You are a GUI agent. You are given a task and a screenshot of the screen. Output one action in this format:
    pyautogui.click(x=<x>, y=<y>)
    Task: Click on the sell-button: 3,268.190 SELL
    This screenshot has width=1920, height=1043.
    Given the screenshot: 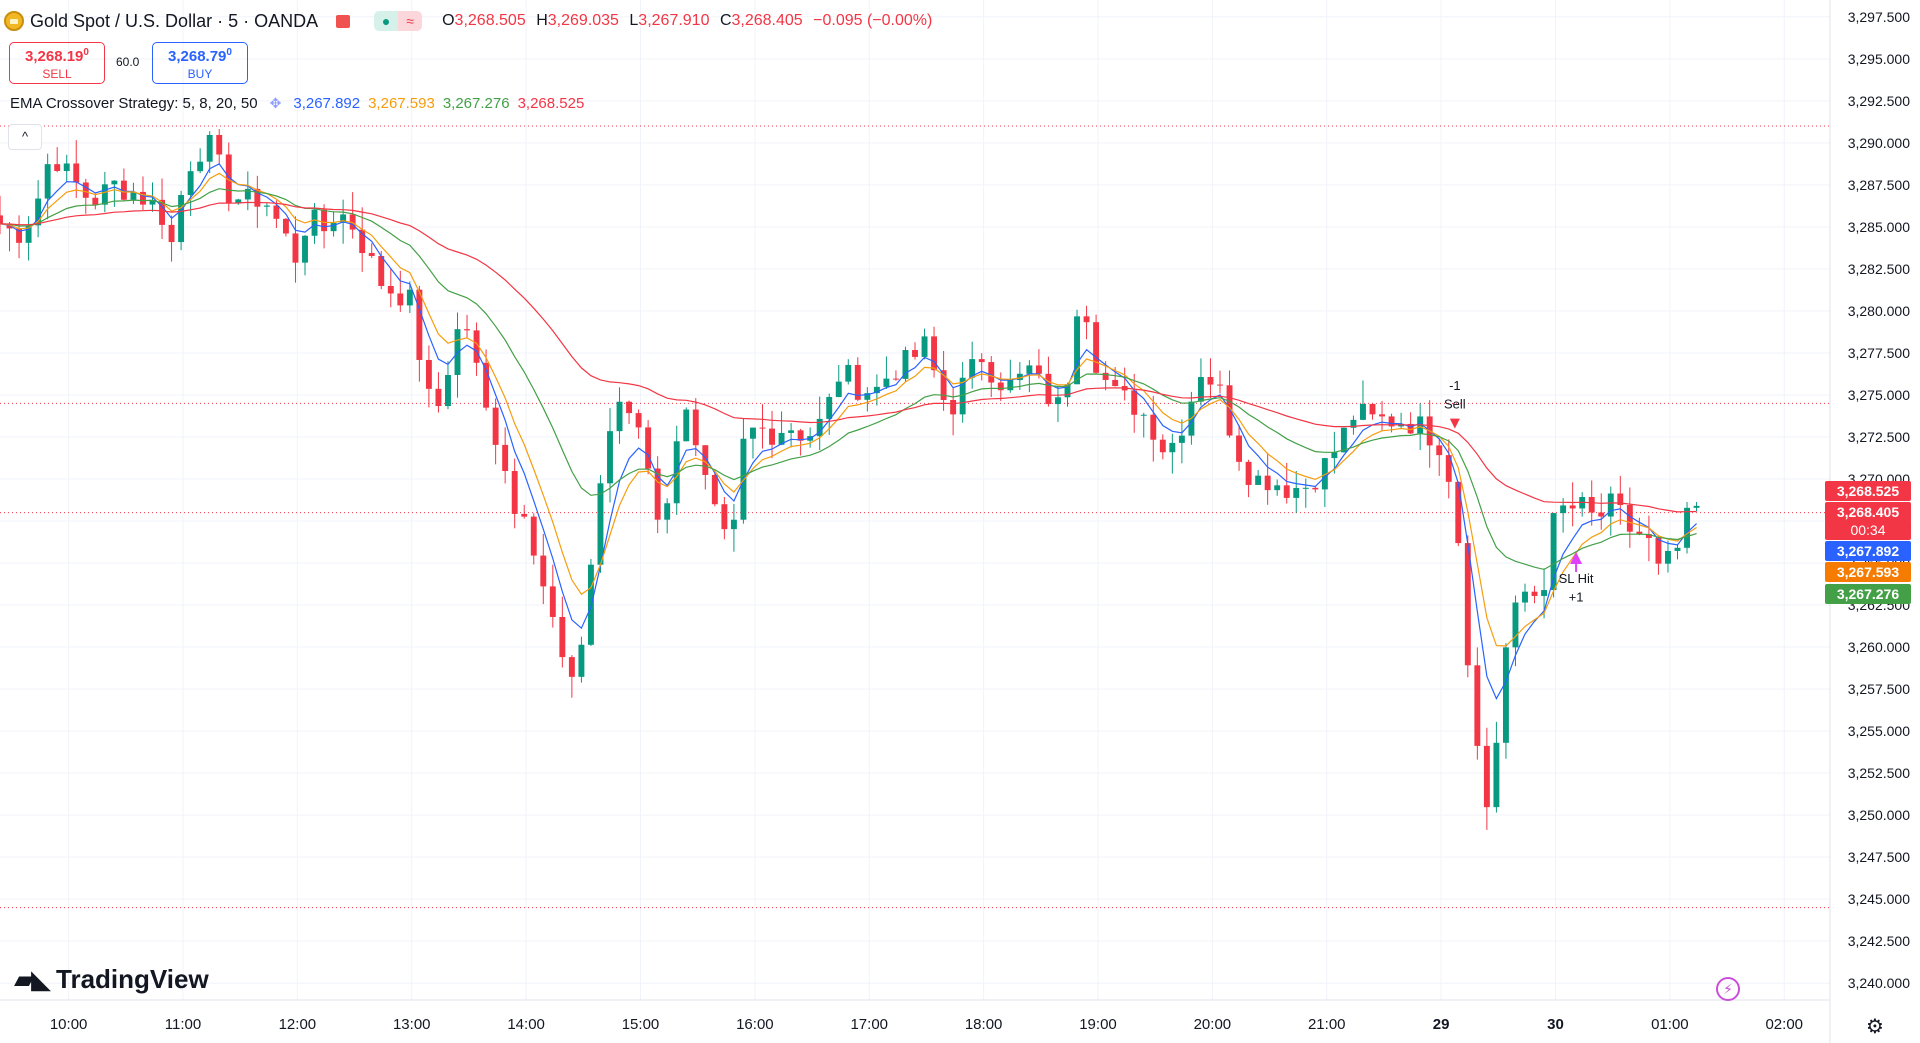 What is the action you would take?
    pyautogui.click(x=57, y=63)
    